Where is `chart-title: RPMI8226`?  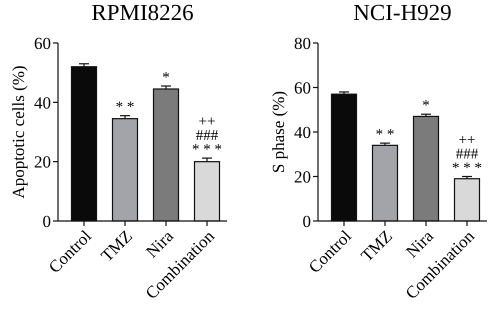
chart-title: RPMI8226 is located at coordinates (142, 12).